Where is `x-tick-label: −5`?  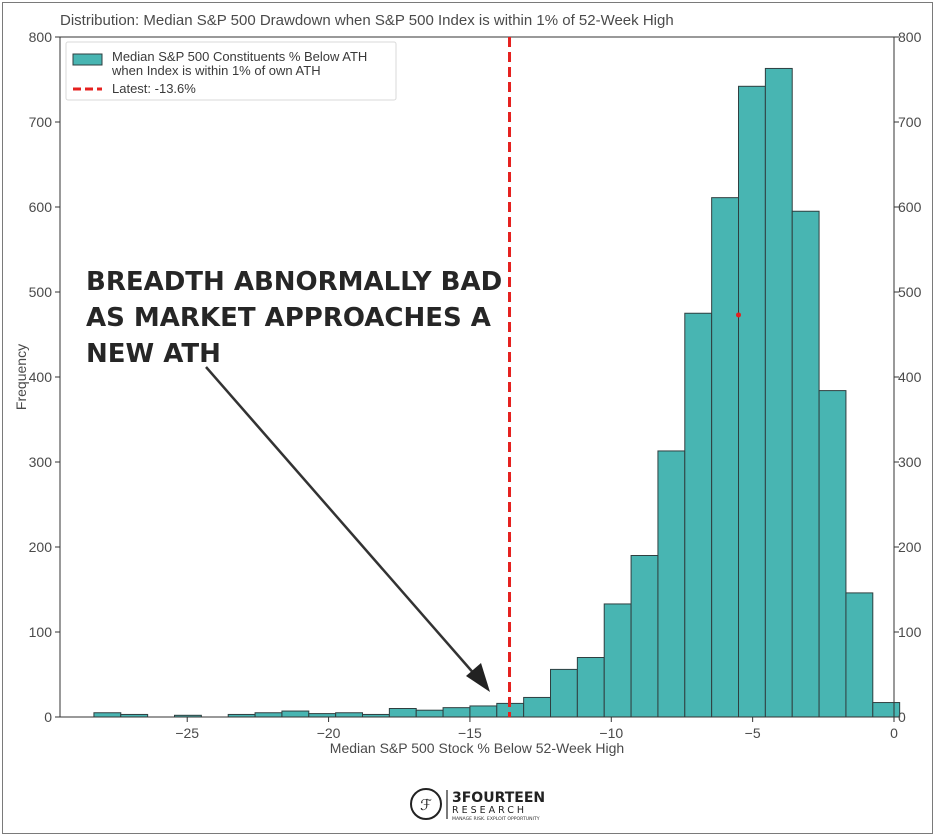 x-tick-label: −5 is located at coordinates (753, 733).